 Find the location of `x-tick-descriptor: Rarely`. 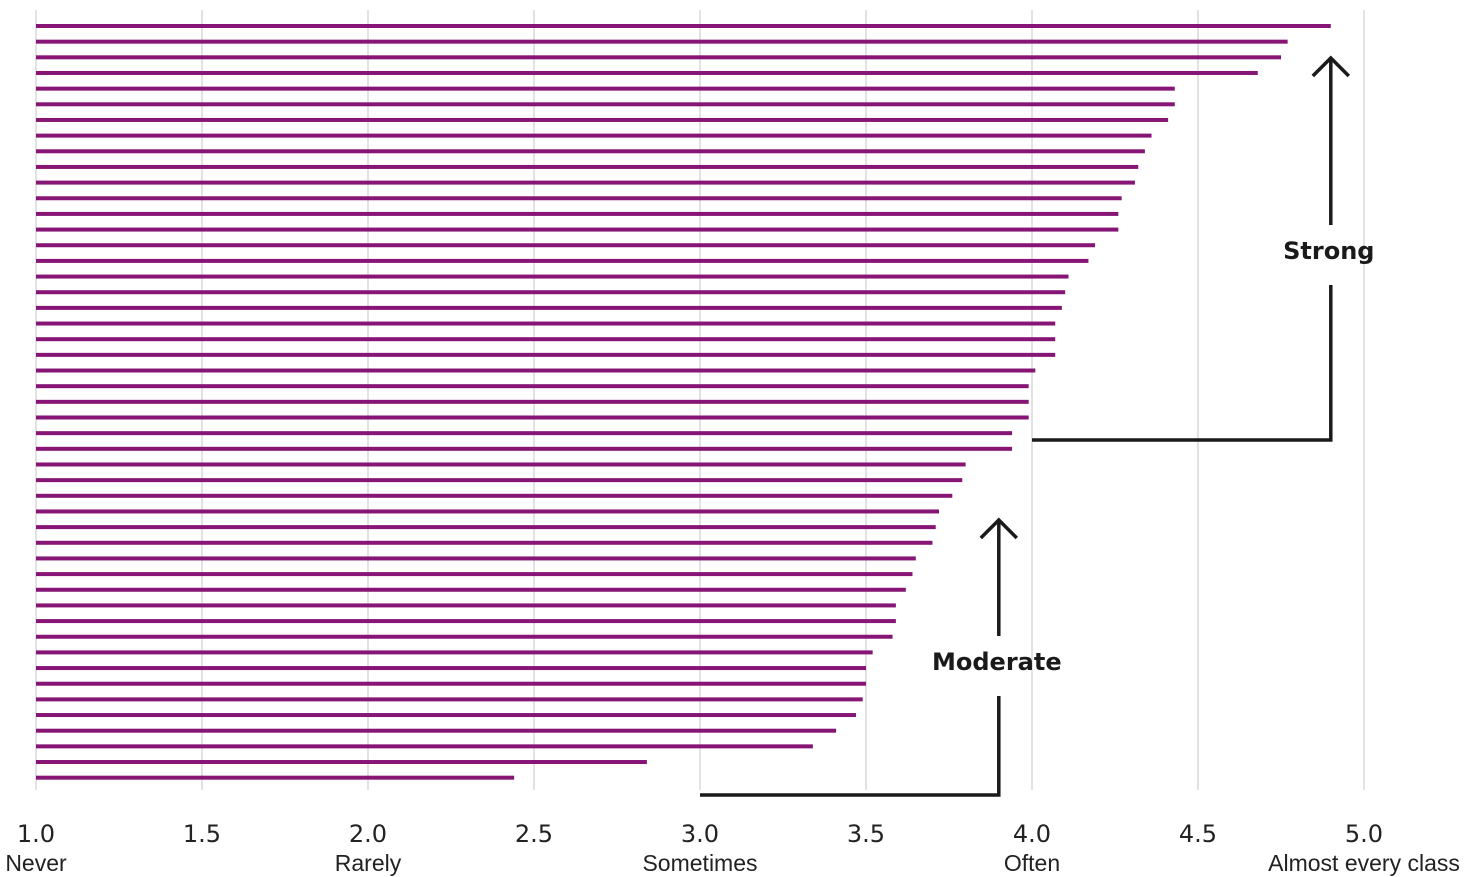

x-tick-descriptor: Rarely is located at coordinates (368, 863).